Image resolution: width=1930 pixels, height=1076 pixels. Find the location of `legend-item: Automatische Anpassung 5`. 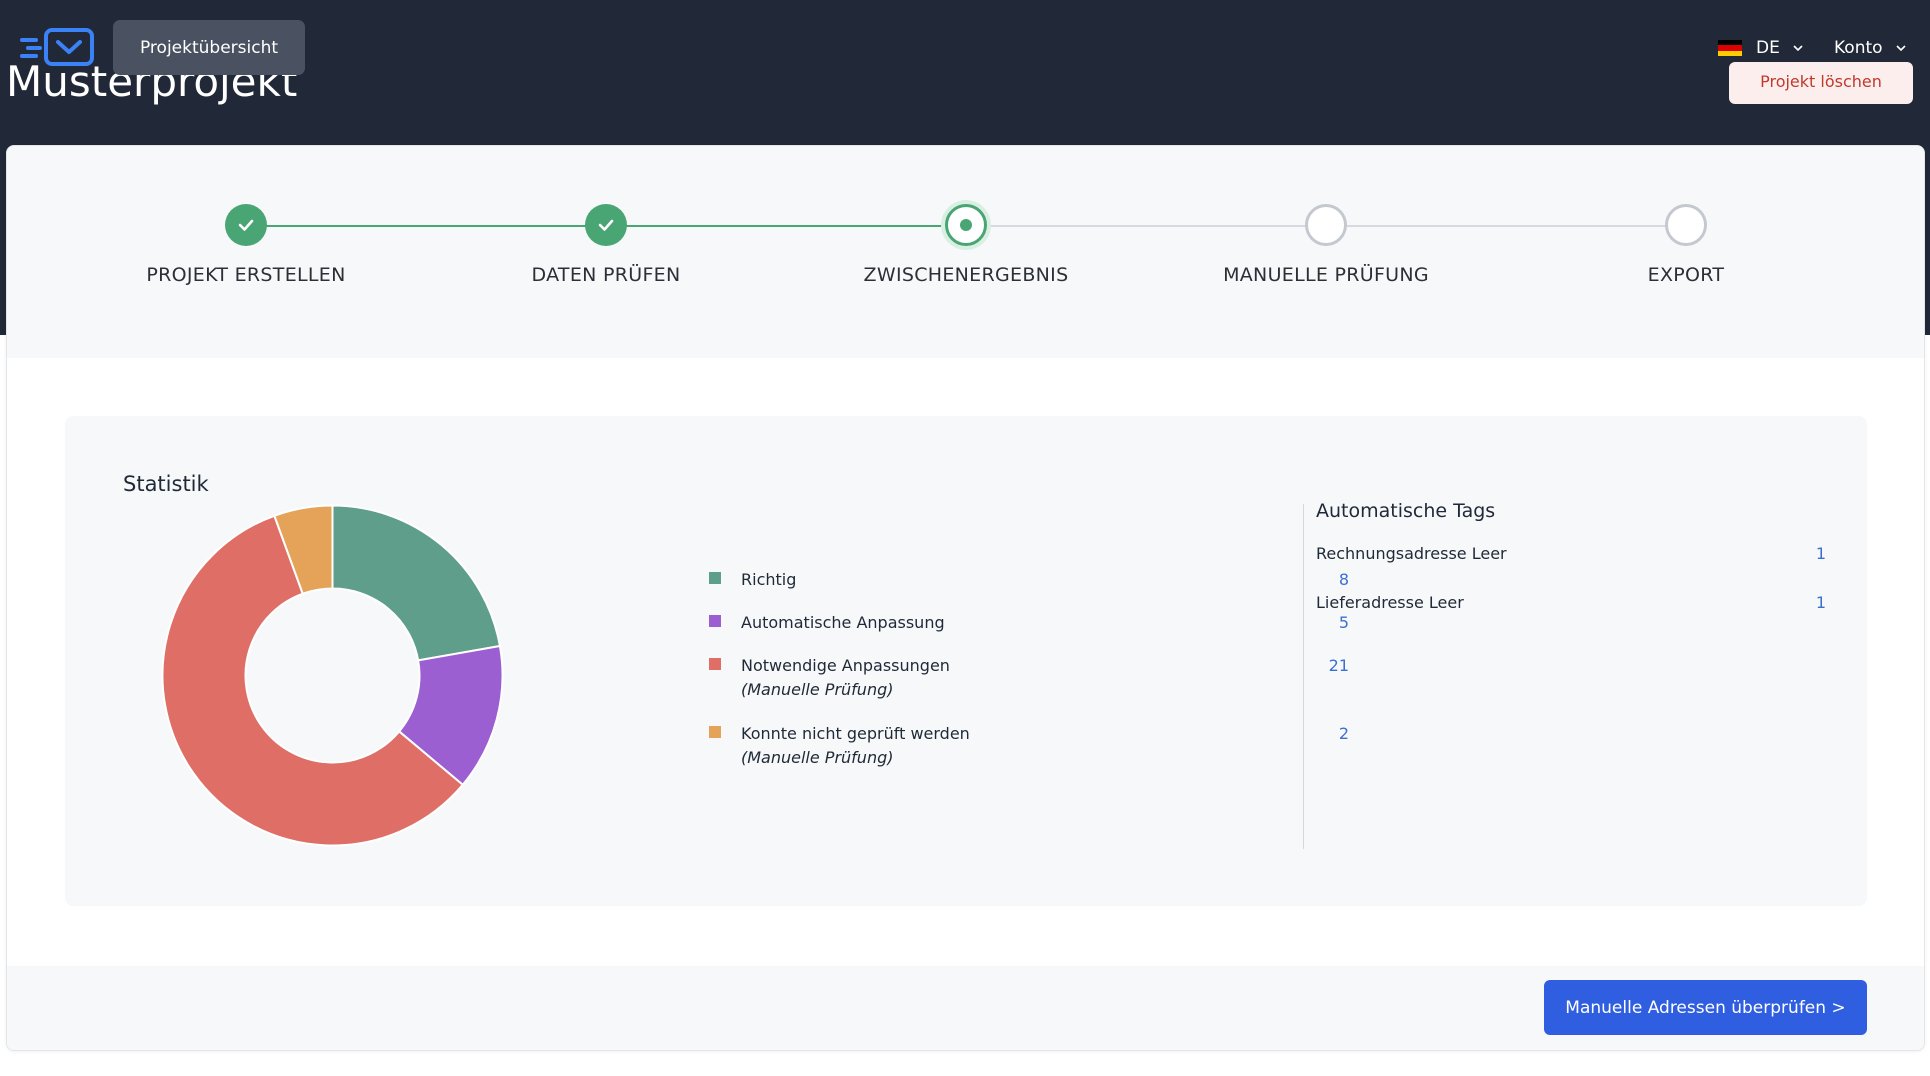

legend-item: Automatische Anpassung 5 is located at coordinates (1029, 632).